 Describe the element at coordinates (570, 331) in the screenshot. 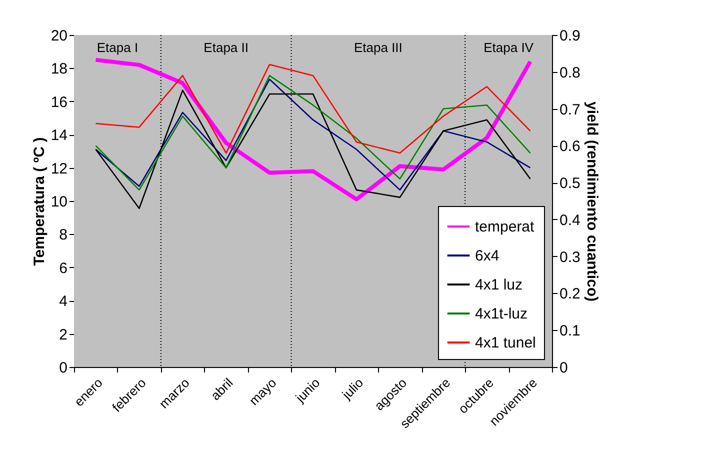

I see `y2-tick-label: 0.1` at that location.